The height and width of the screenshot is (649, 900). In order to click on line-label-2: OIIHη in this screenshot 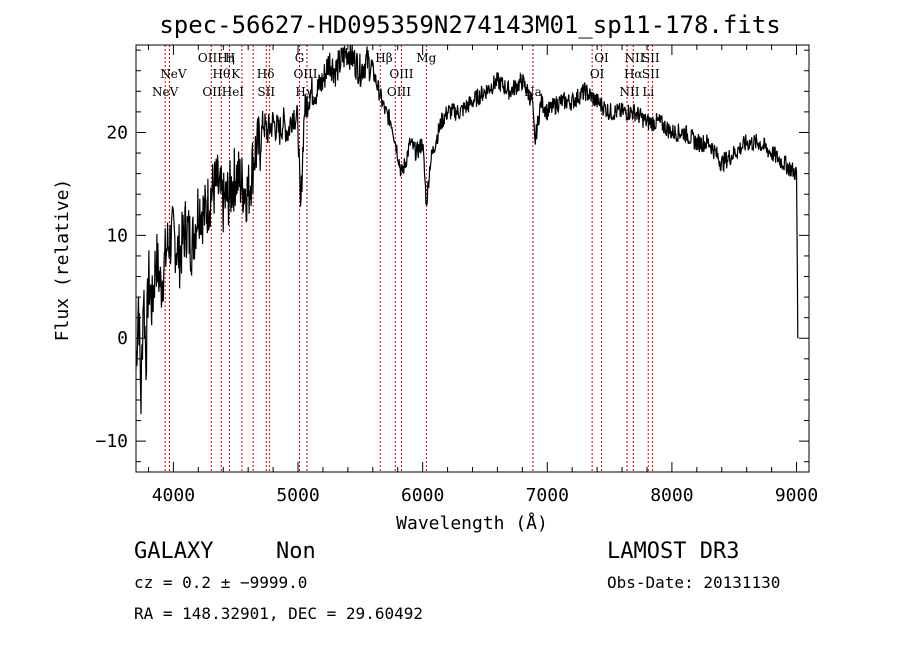, I will do `click(216, 58)`.